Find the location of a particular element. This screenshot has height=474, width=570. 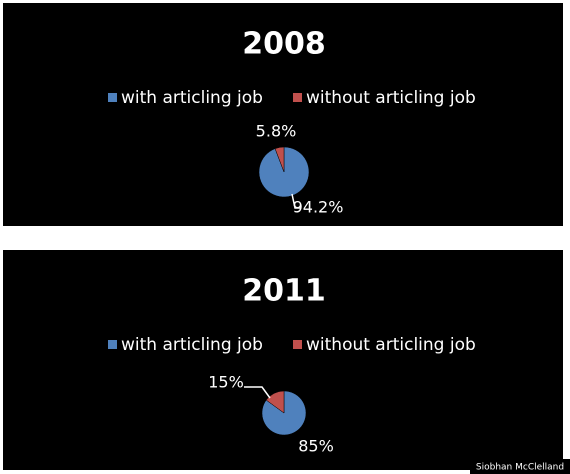

credit-box is located at coordinates (520, 466).